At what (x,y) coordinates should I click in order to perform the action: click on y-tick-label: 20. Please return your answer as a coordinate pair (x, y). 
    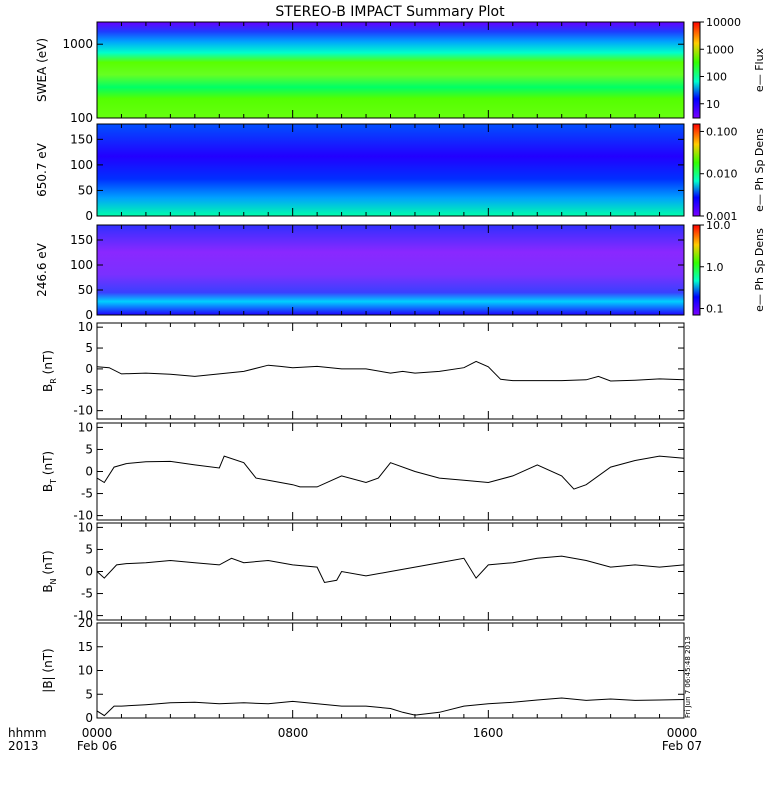
    Looking at the image, I should click on (85, 623).